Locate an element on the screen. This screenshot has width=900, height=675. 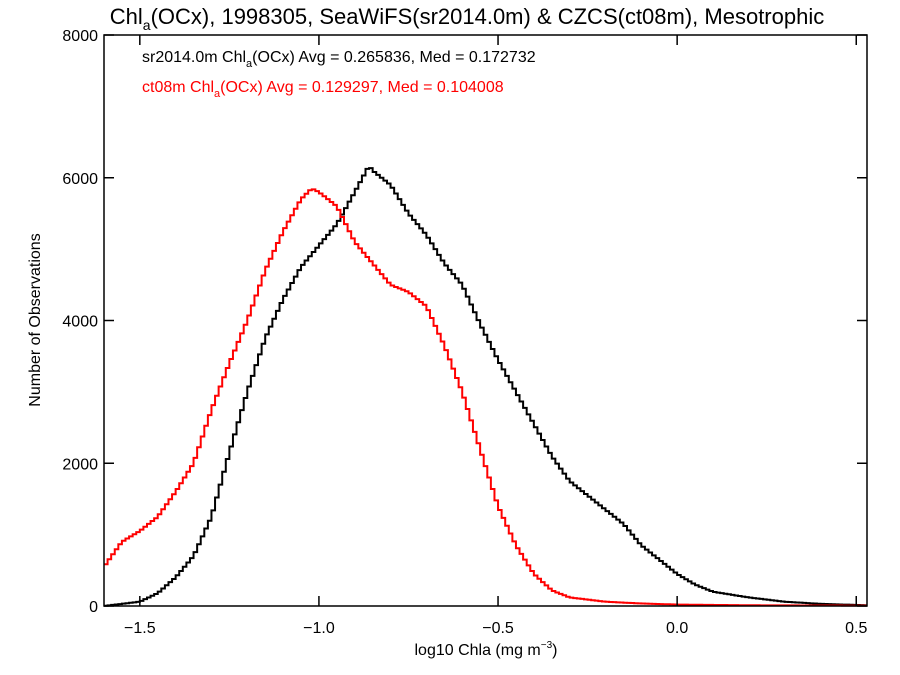
x-tick-label: 0.0 is located at coordinates (677, 628).